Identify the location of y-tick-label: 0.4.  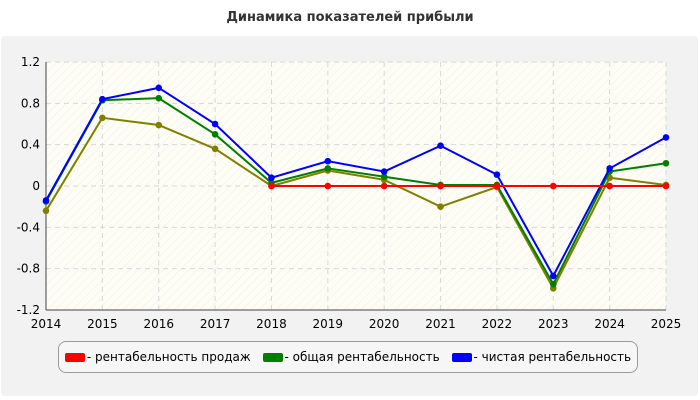
(30, 145).